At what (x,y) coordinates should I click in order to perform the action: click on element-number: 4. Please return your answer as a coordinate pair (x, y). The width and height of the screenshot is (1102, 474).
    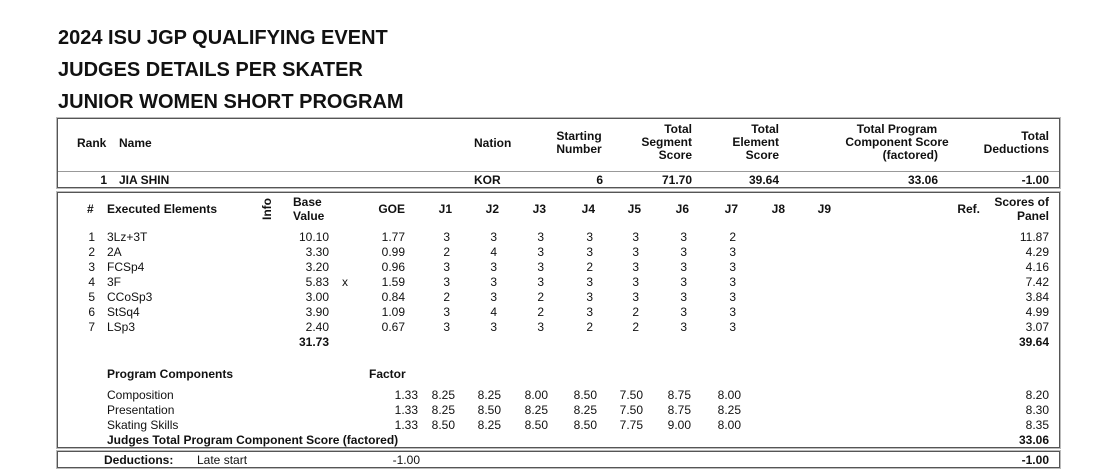
    Looking at the image, I should click on (91, 282).